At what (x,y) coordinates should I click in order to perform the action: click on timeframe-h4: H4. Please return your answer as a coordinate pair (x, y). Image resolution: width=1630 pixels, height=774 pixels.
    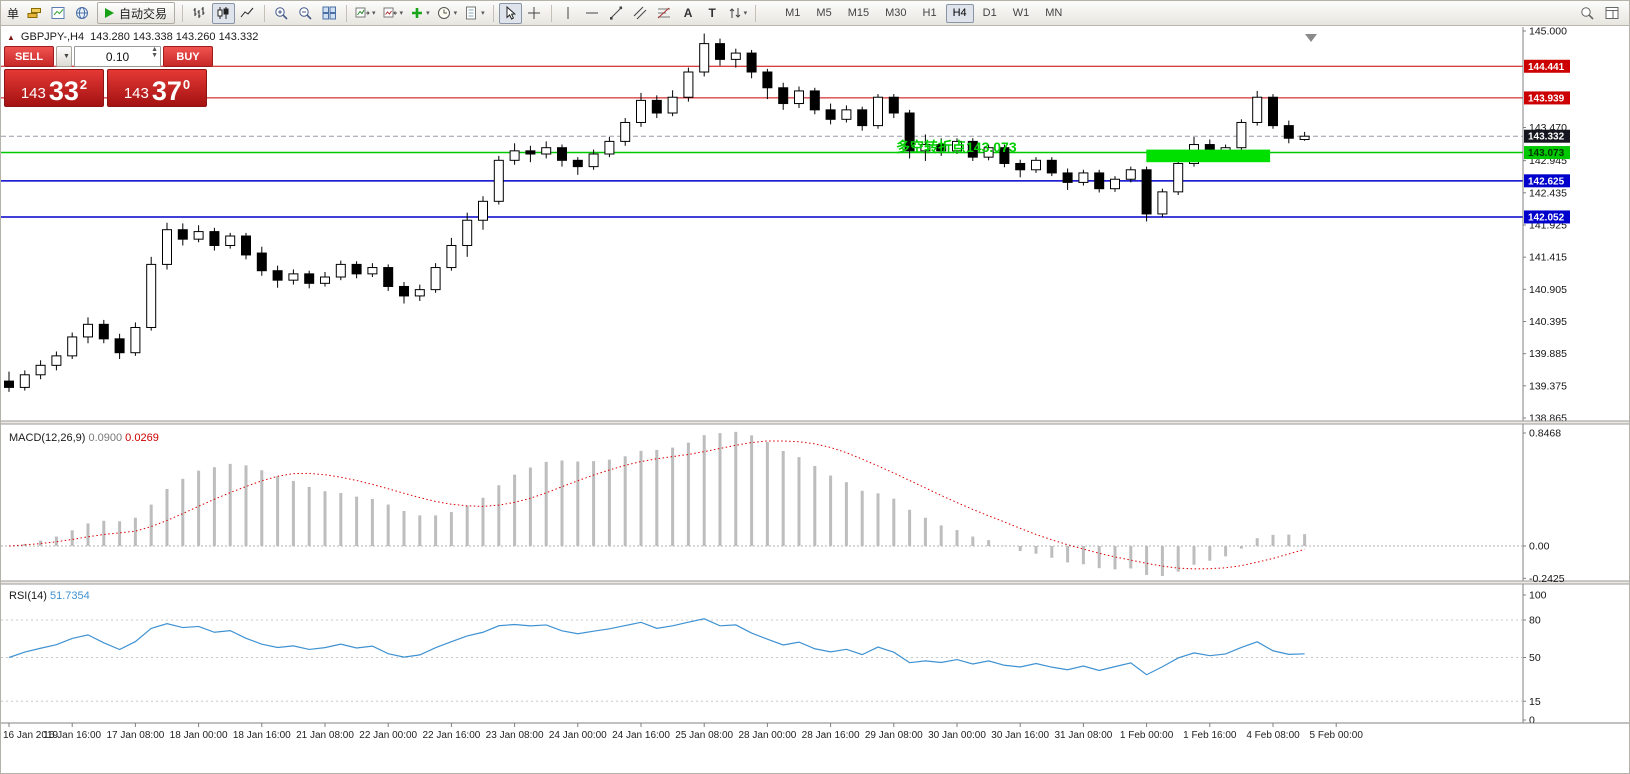
    Looking at the image, I should click on (959, 13).